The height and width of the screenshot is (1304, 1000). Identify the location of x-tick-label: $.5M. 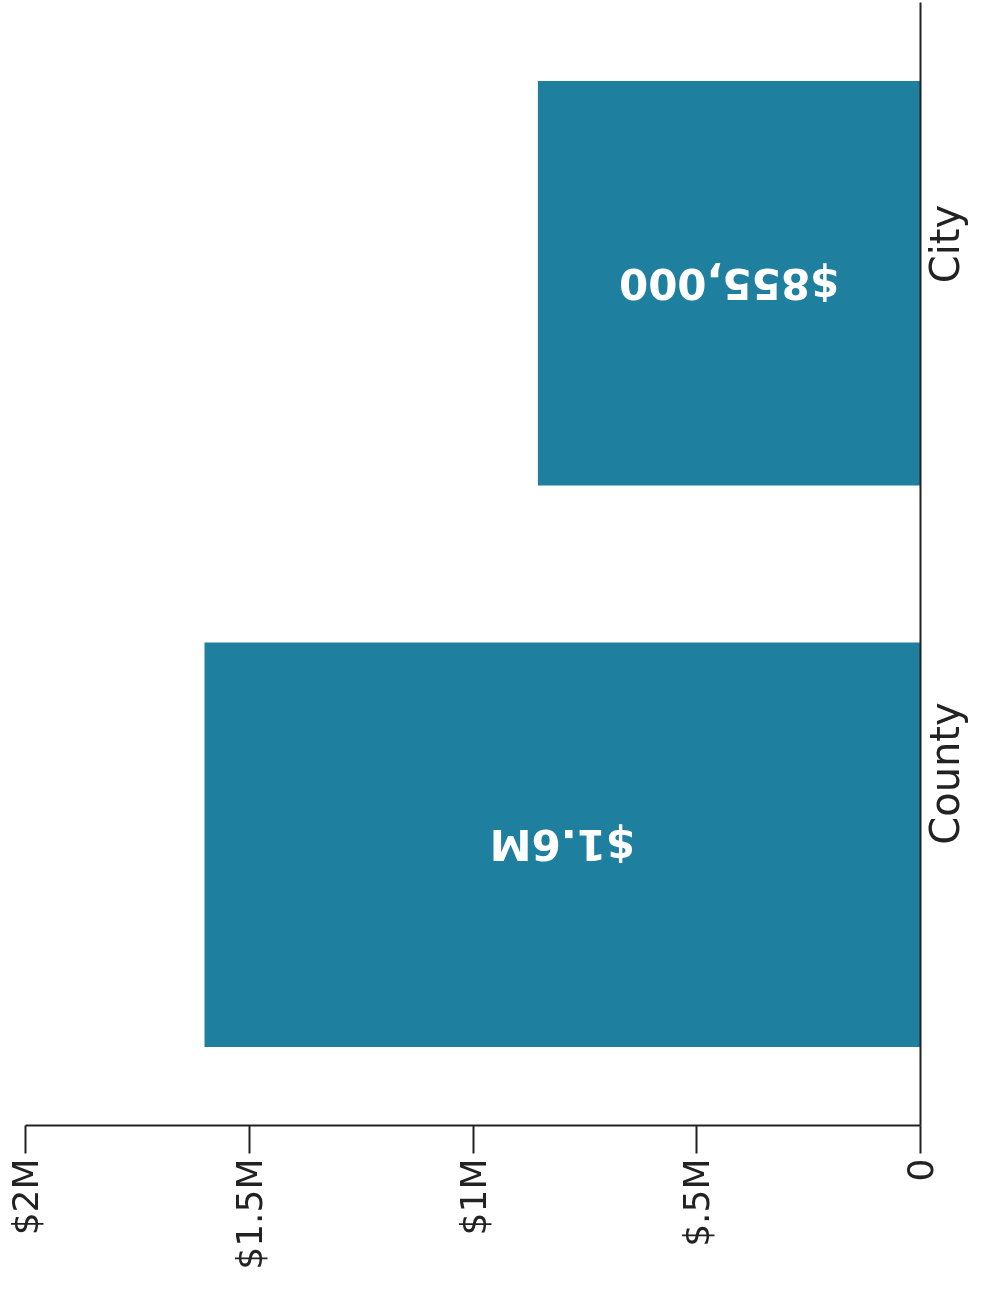
(697, 1202).